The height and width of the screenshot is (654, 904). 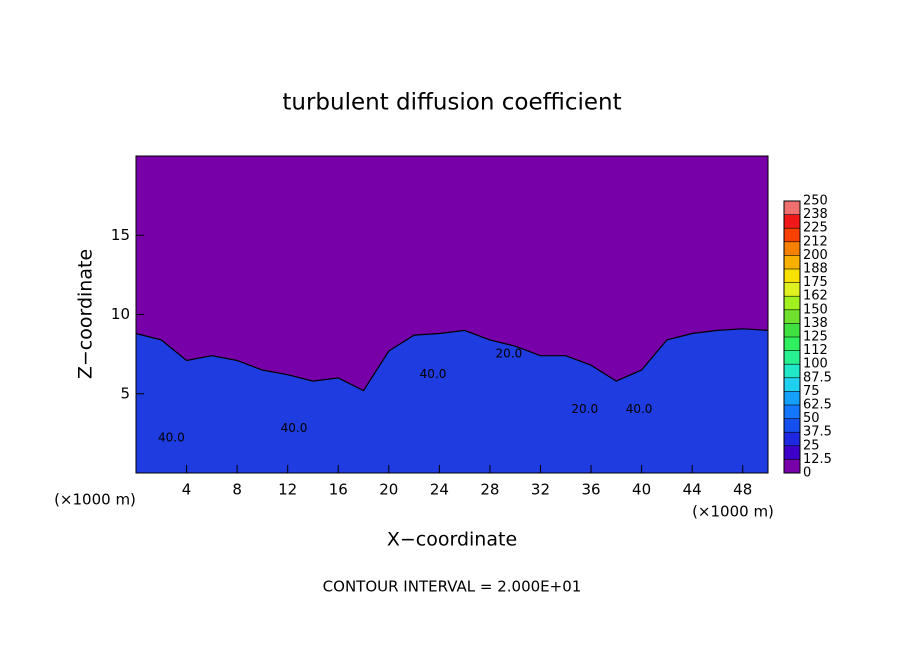 What do you see at coordinates (641, 490) in the screenshot?
I see `x-tick-label: 40` at bounding box center [641, 490].